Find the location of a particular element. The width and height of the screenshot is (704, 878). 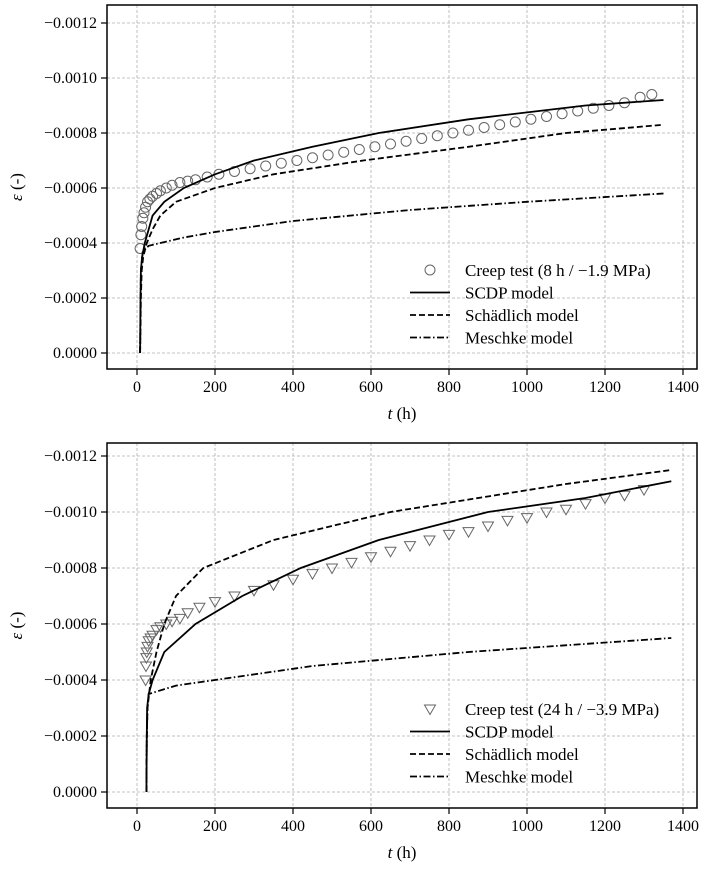

legend-item: Creep test (8 h / −1.9 MPa) is located at coordinates (537, 270).